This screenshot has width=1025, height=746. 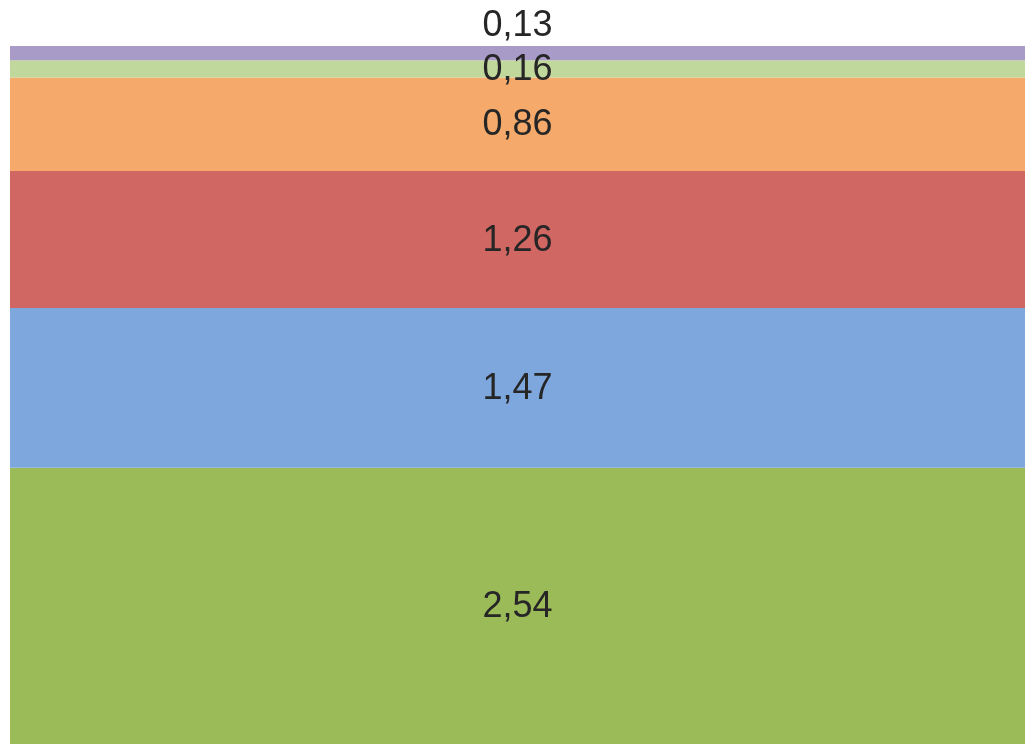 I want to click on data-label: 0,16, so click(x=517, y=67).